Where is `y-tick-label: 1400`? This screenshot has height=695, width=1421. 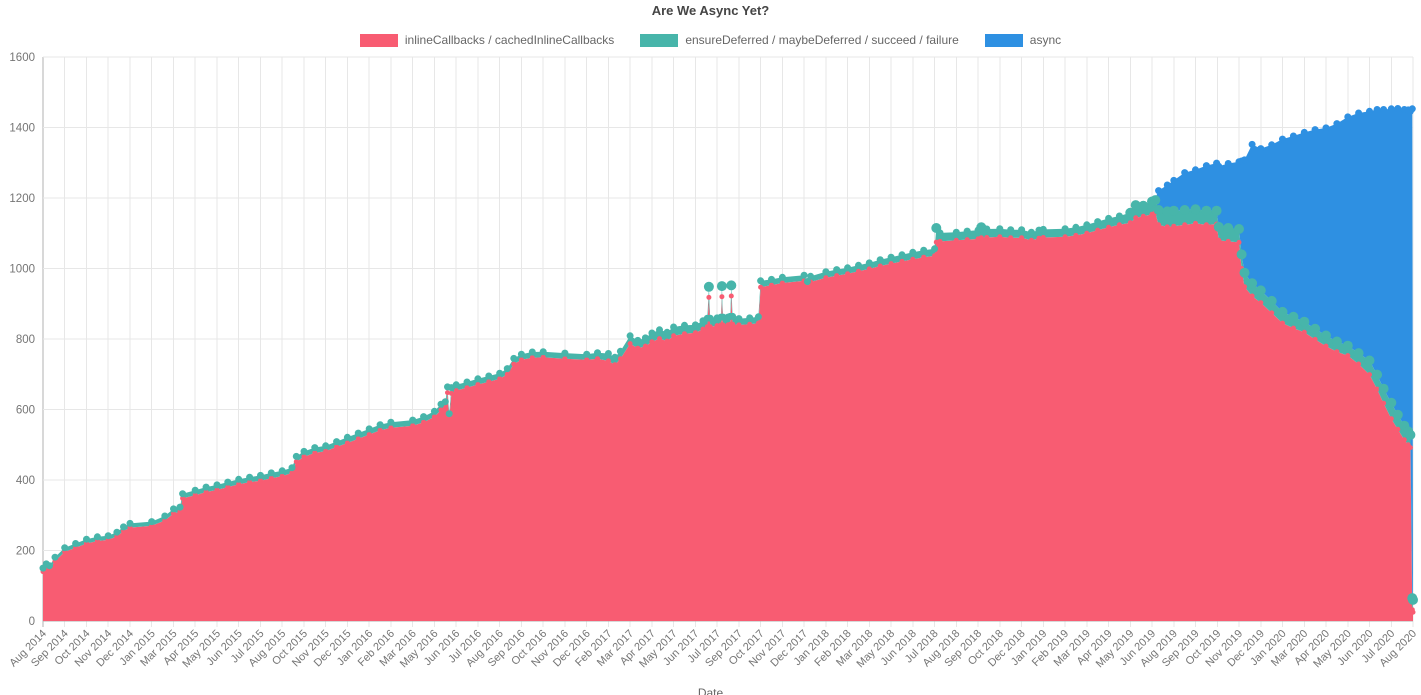
y-tick-label: 1400 is located at coordinates (22, 129).